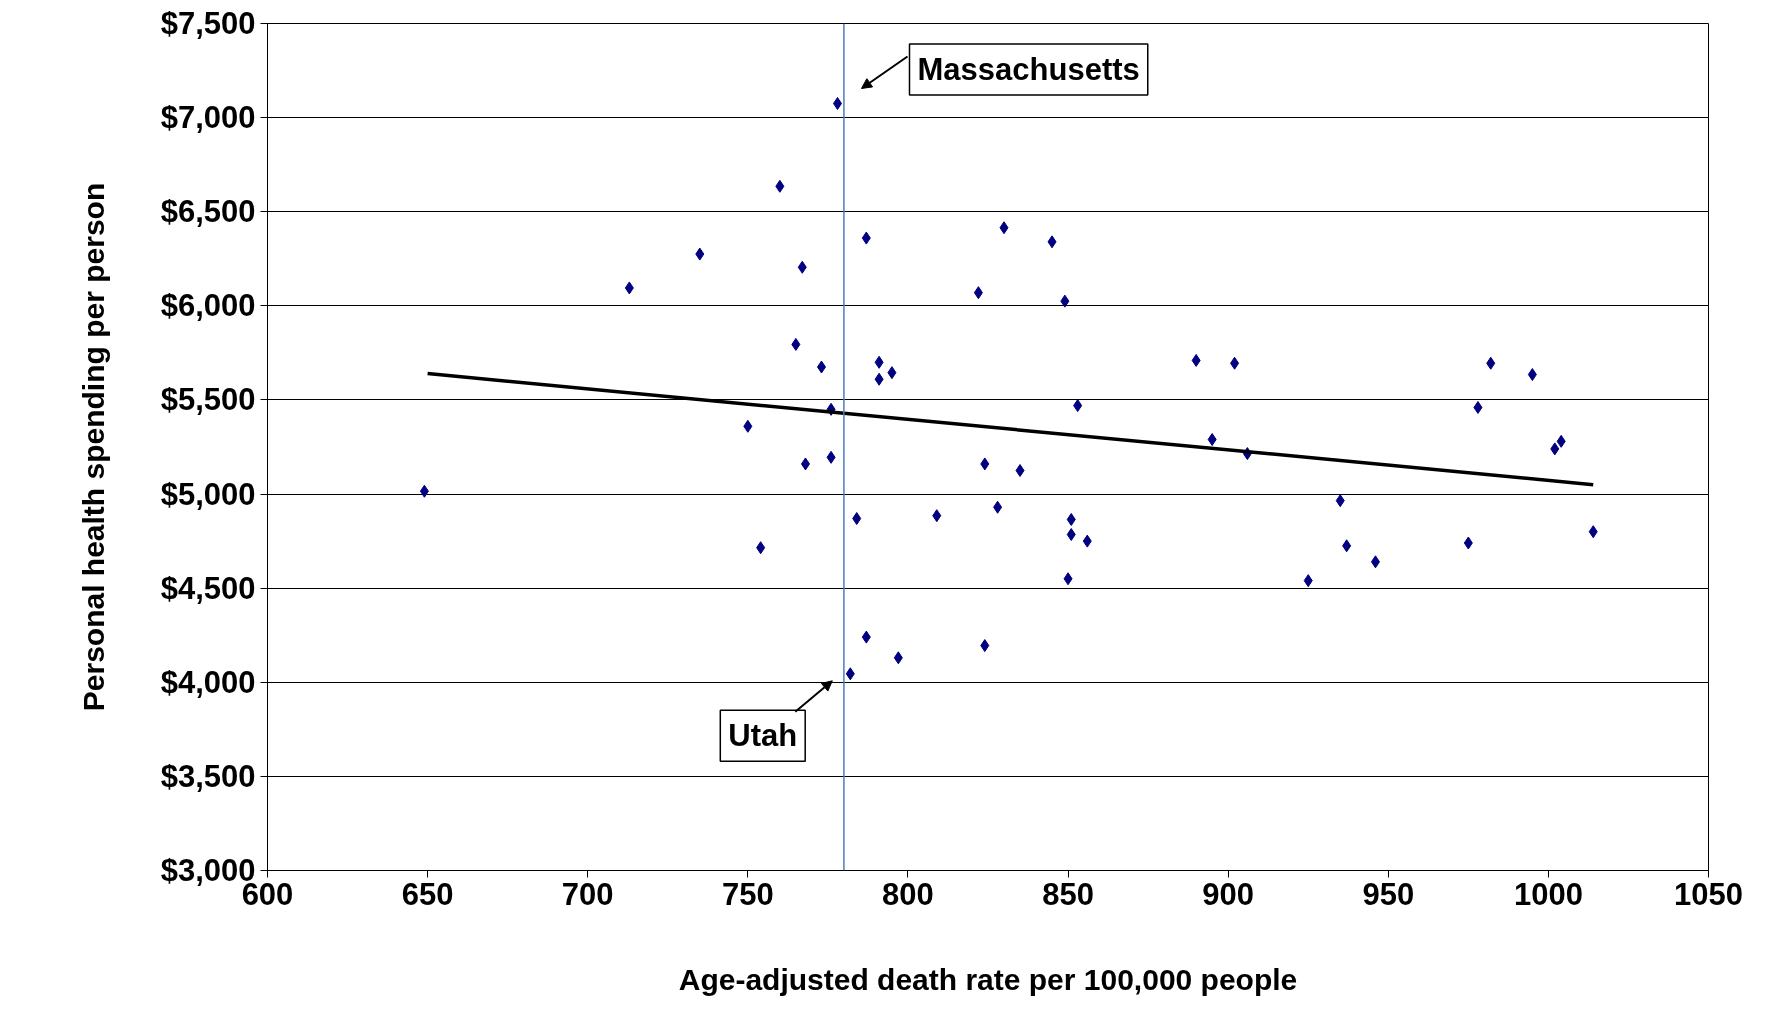 The width and height of the screenshot is (1772, 1009). I want to click on x-tick-label: 950, so click(1388, 894).